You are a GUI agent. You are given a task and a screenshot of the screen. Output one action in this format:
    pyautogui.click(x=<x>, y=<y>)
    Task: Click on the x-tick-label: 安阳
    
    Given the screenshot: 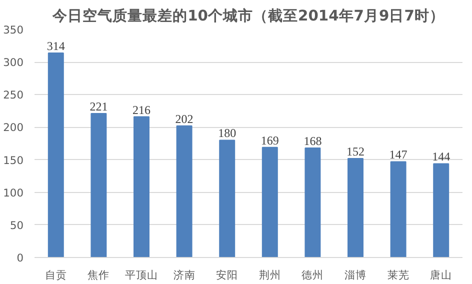 What is the action you would take?
    pyautogui.click(x=227, y=275)
    